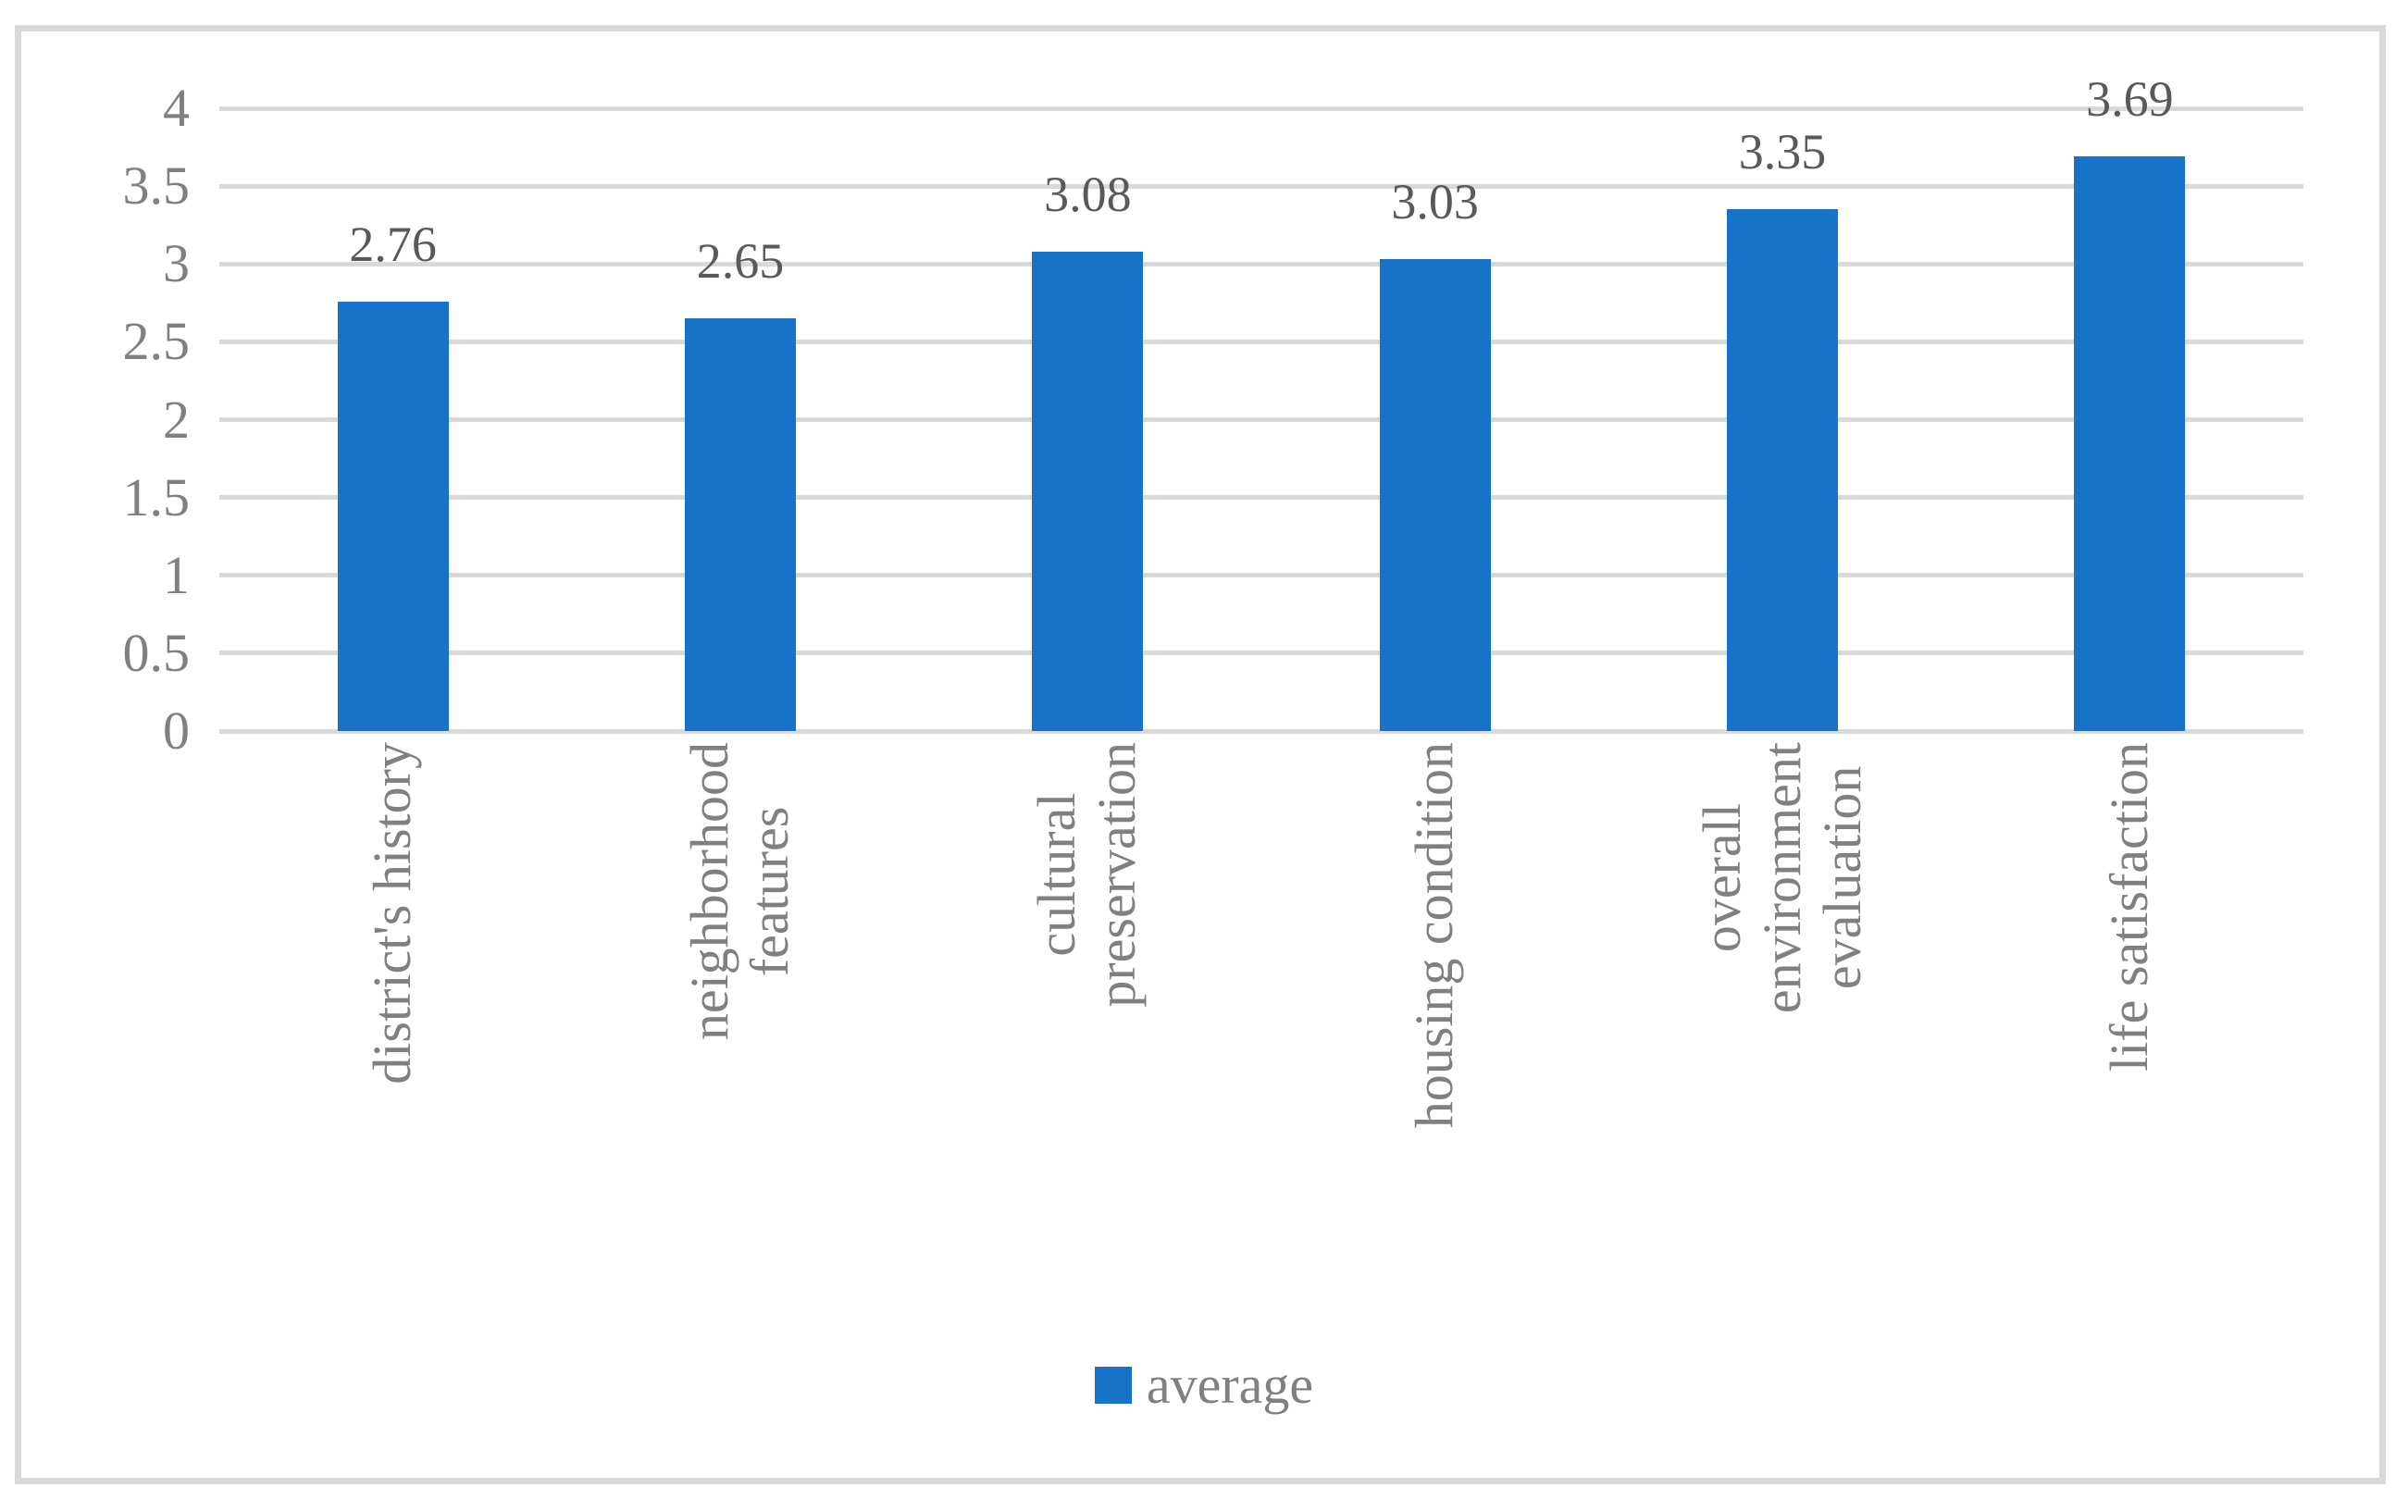 The width and height of the screenshot is (2408, 1512). I want to click on category-label: cultural preservation, so click(1087, 875).